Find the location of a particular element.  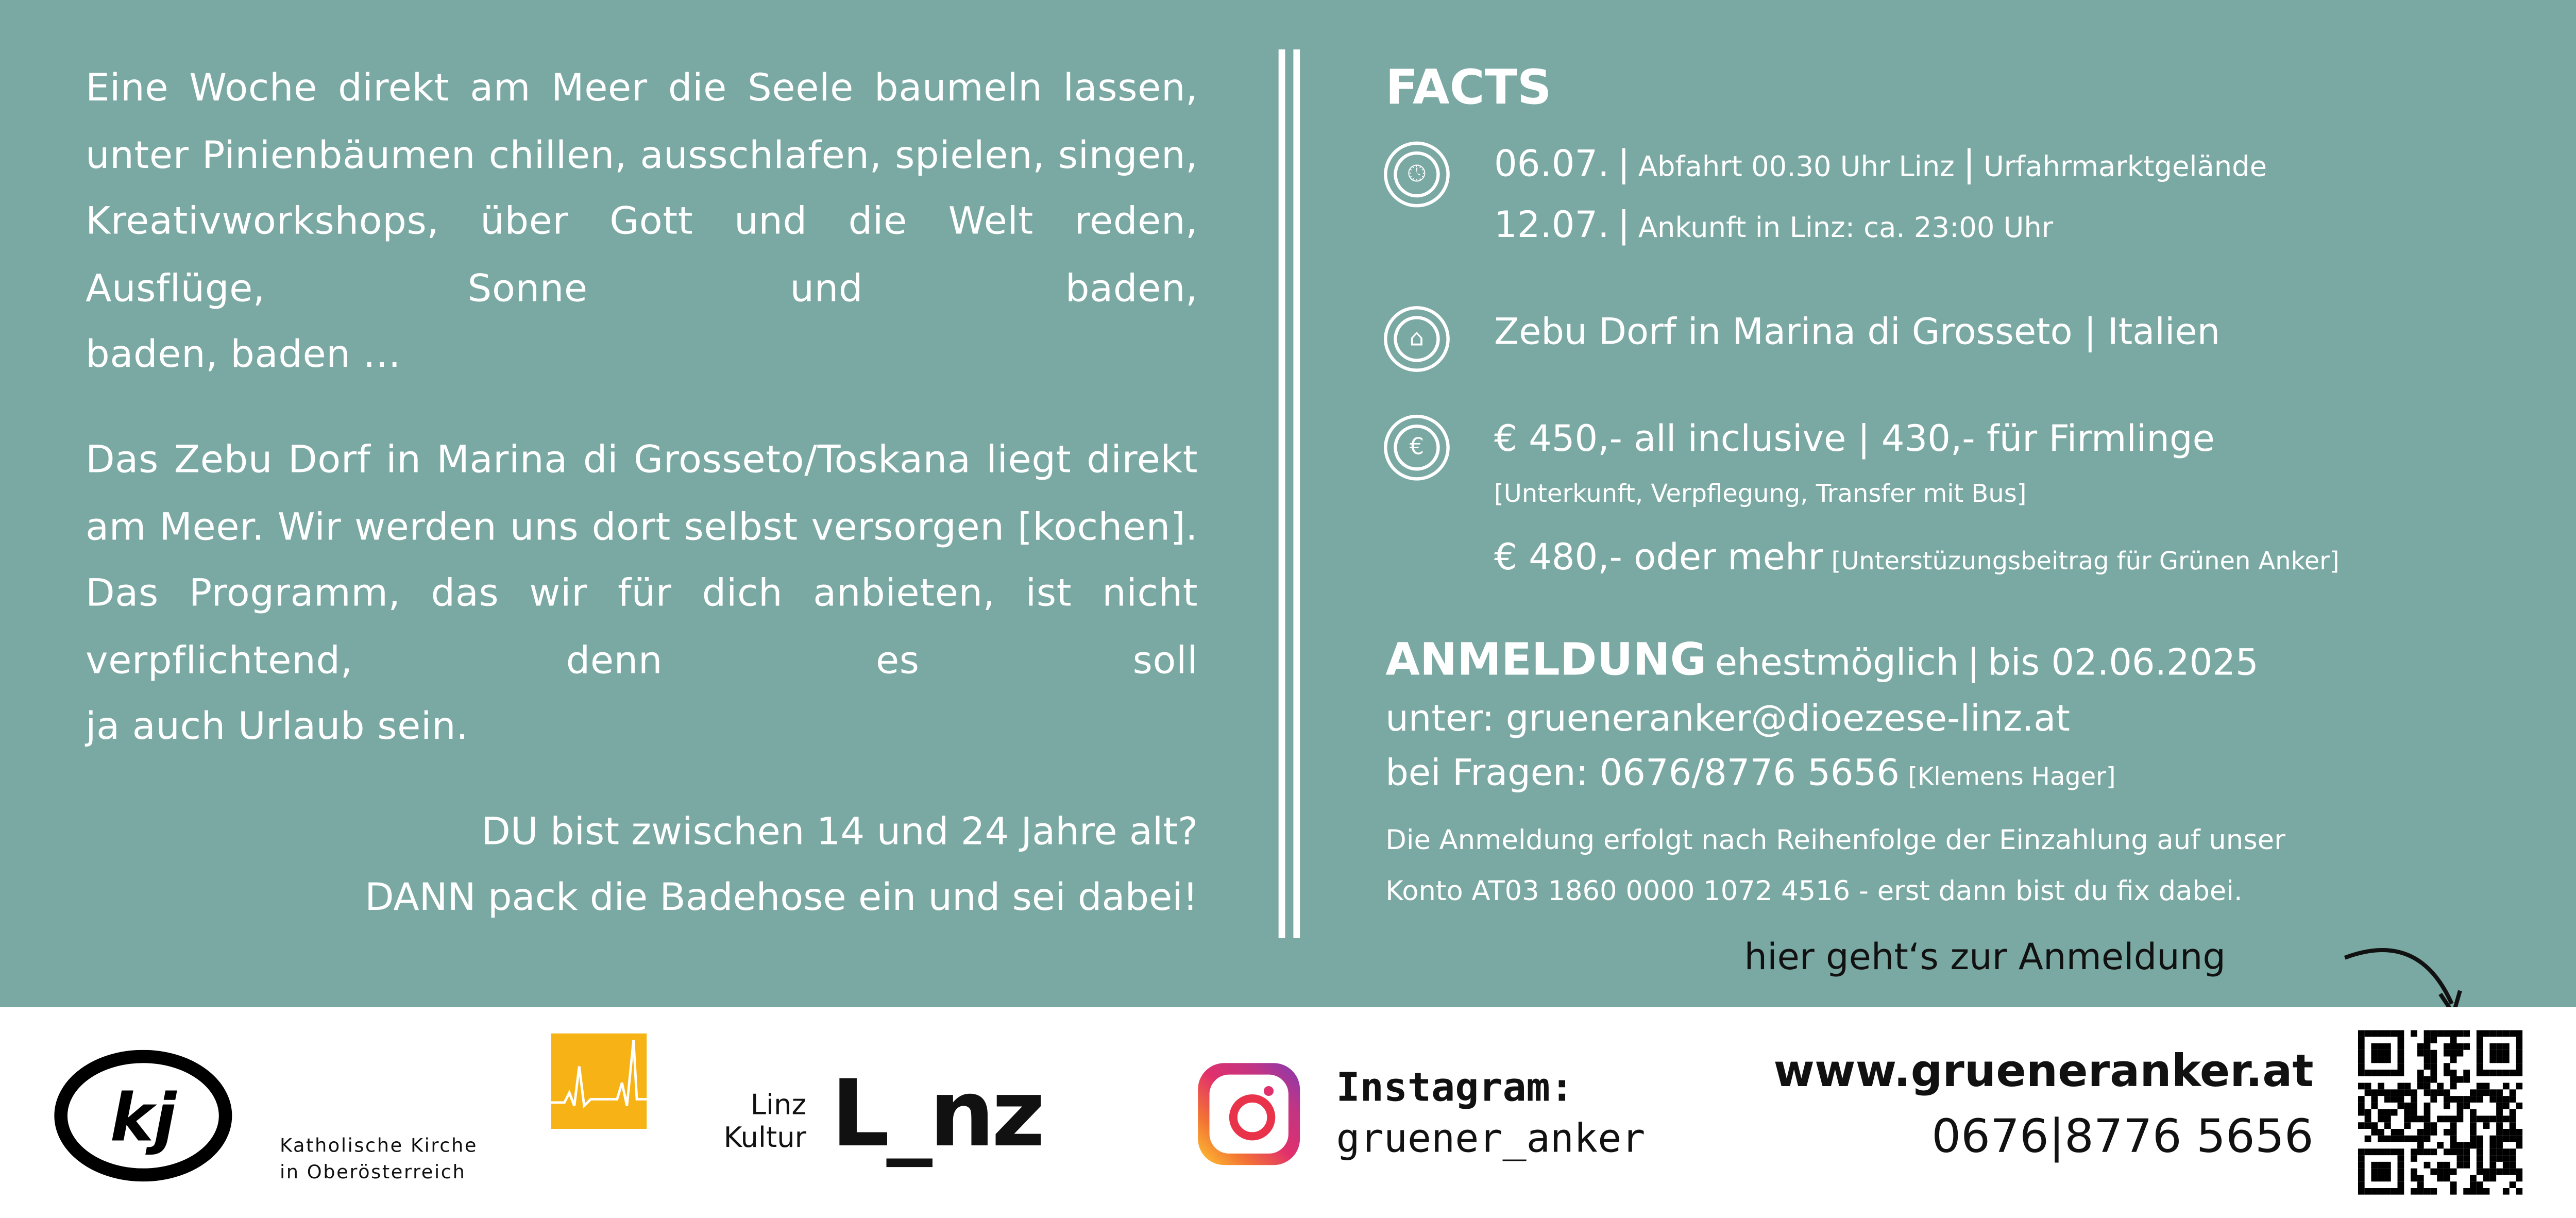

website: www.grueneranker.at is located at coordinates (2043, 1072).